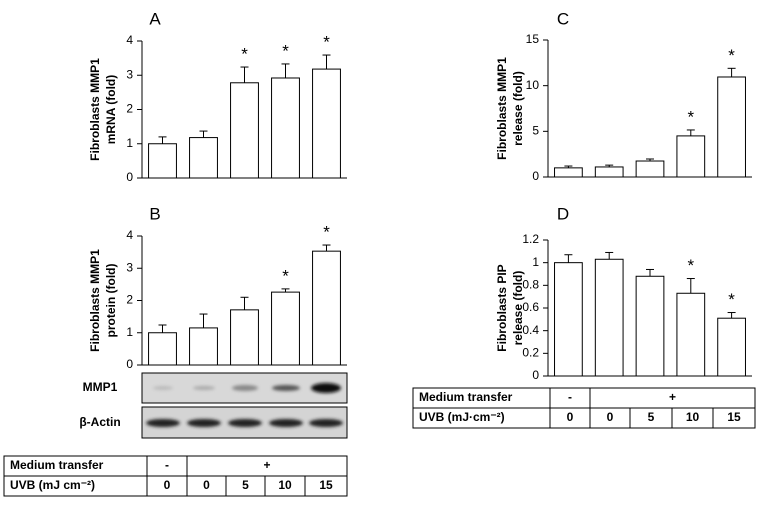 The image size is (761, 505). What do you see at coordinates (530, 239) in the screenshot?
I see `y-tick-label: 1.2` at bounding box center [530, 239].